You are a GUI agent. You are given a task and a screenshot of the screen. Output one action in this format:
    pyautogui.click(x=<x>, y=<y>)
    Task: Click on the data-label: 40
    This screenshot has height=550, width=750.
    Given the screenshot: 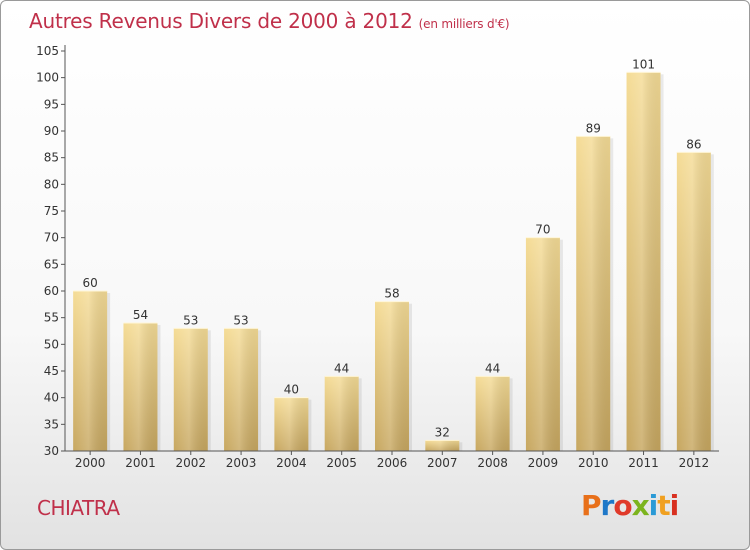 What is the action you would take?
    pyautogui.click(x=291, y=390)
    